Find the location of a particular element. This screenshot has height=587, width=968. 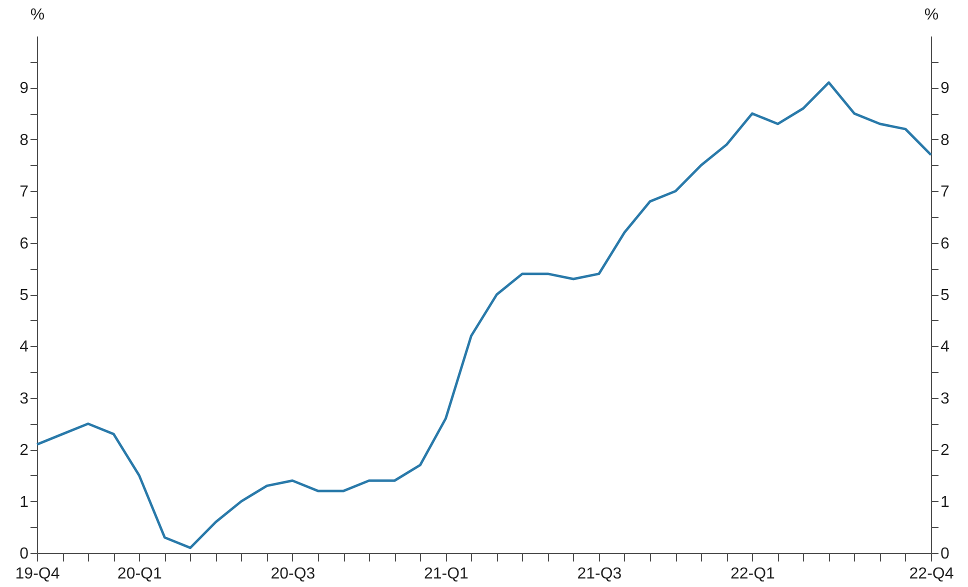

x-tick-label: 19-Q4 is located at coordinates (37, 574).